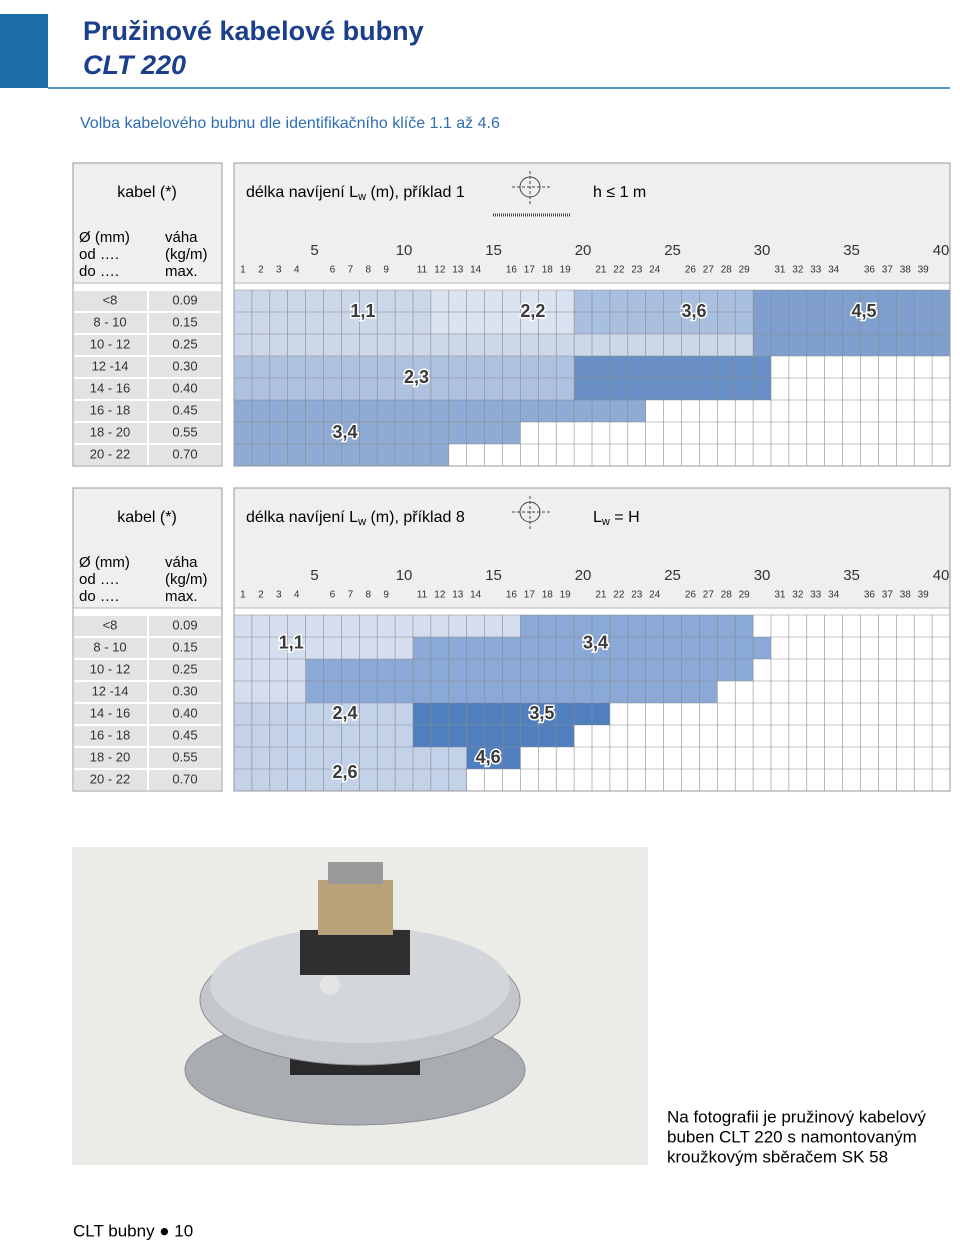 This screenshot has height=1242, width=960. Describe the element at coordinates (619, 192) in the screenshot. I see `text-part: h ≤ 1 m` at that location.